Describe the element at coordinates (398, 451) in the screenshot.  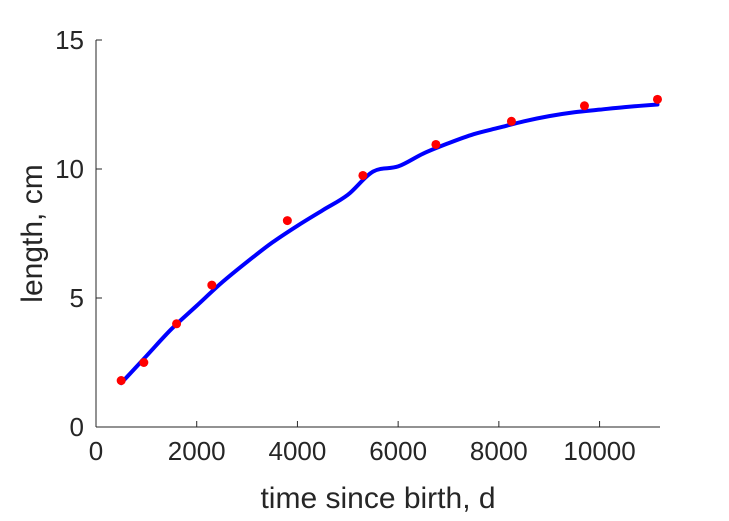
I see `x-tick-label: 6000` at that location.